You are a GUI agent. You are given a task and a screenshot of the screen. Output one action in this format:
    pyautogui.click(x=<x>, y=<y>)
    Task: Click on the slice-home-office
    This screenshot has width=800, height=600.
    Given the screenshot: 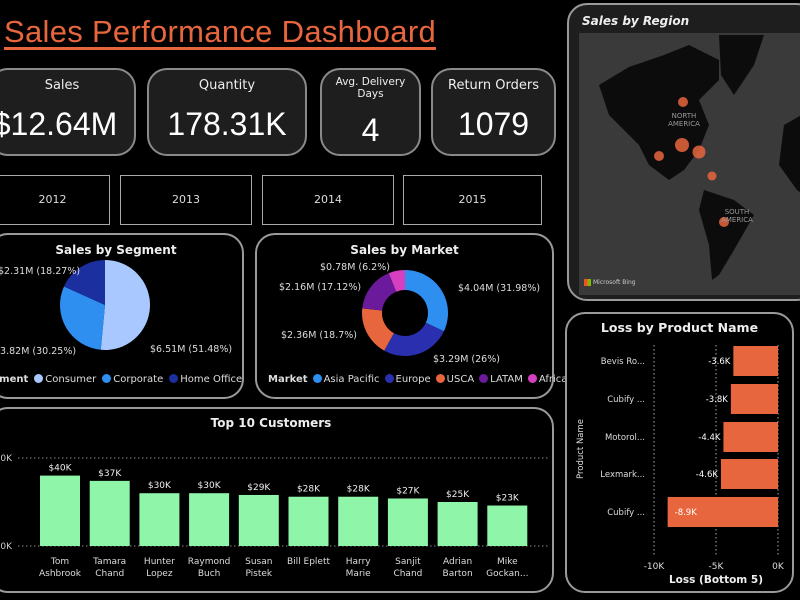 What is the action you would take?
    pyautogui.click(x=84, y=282)
    